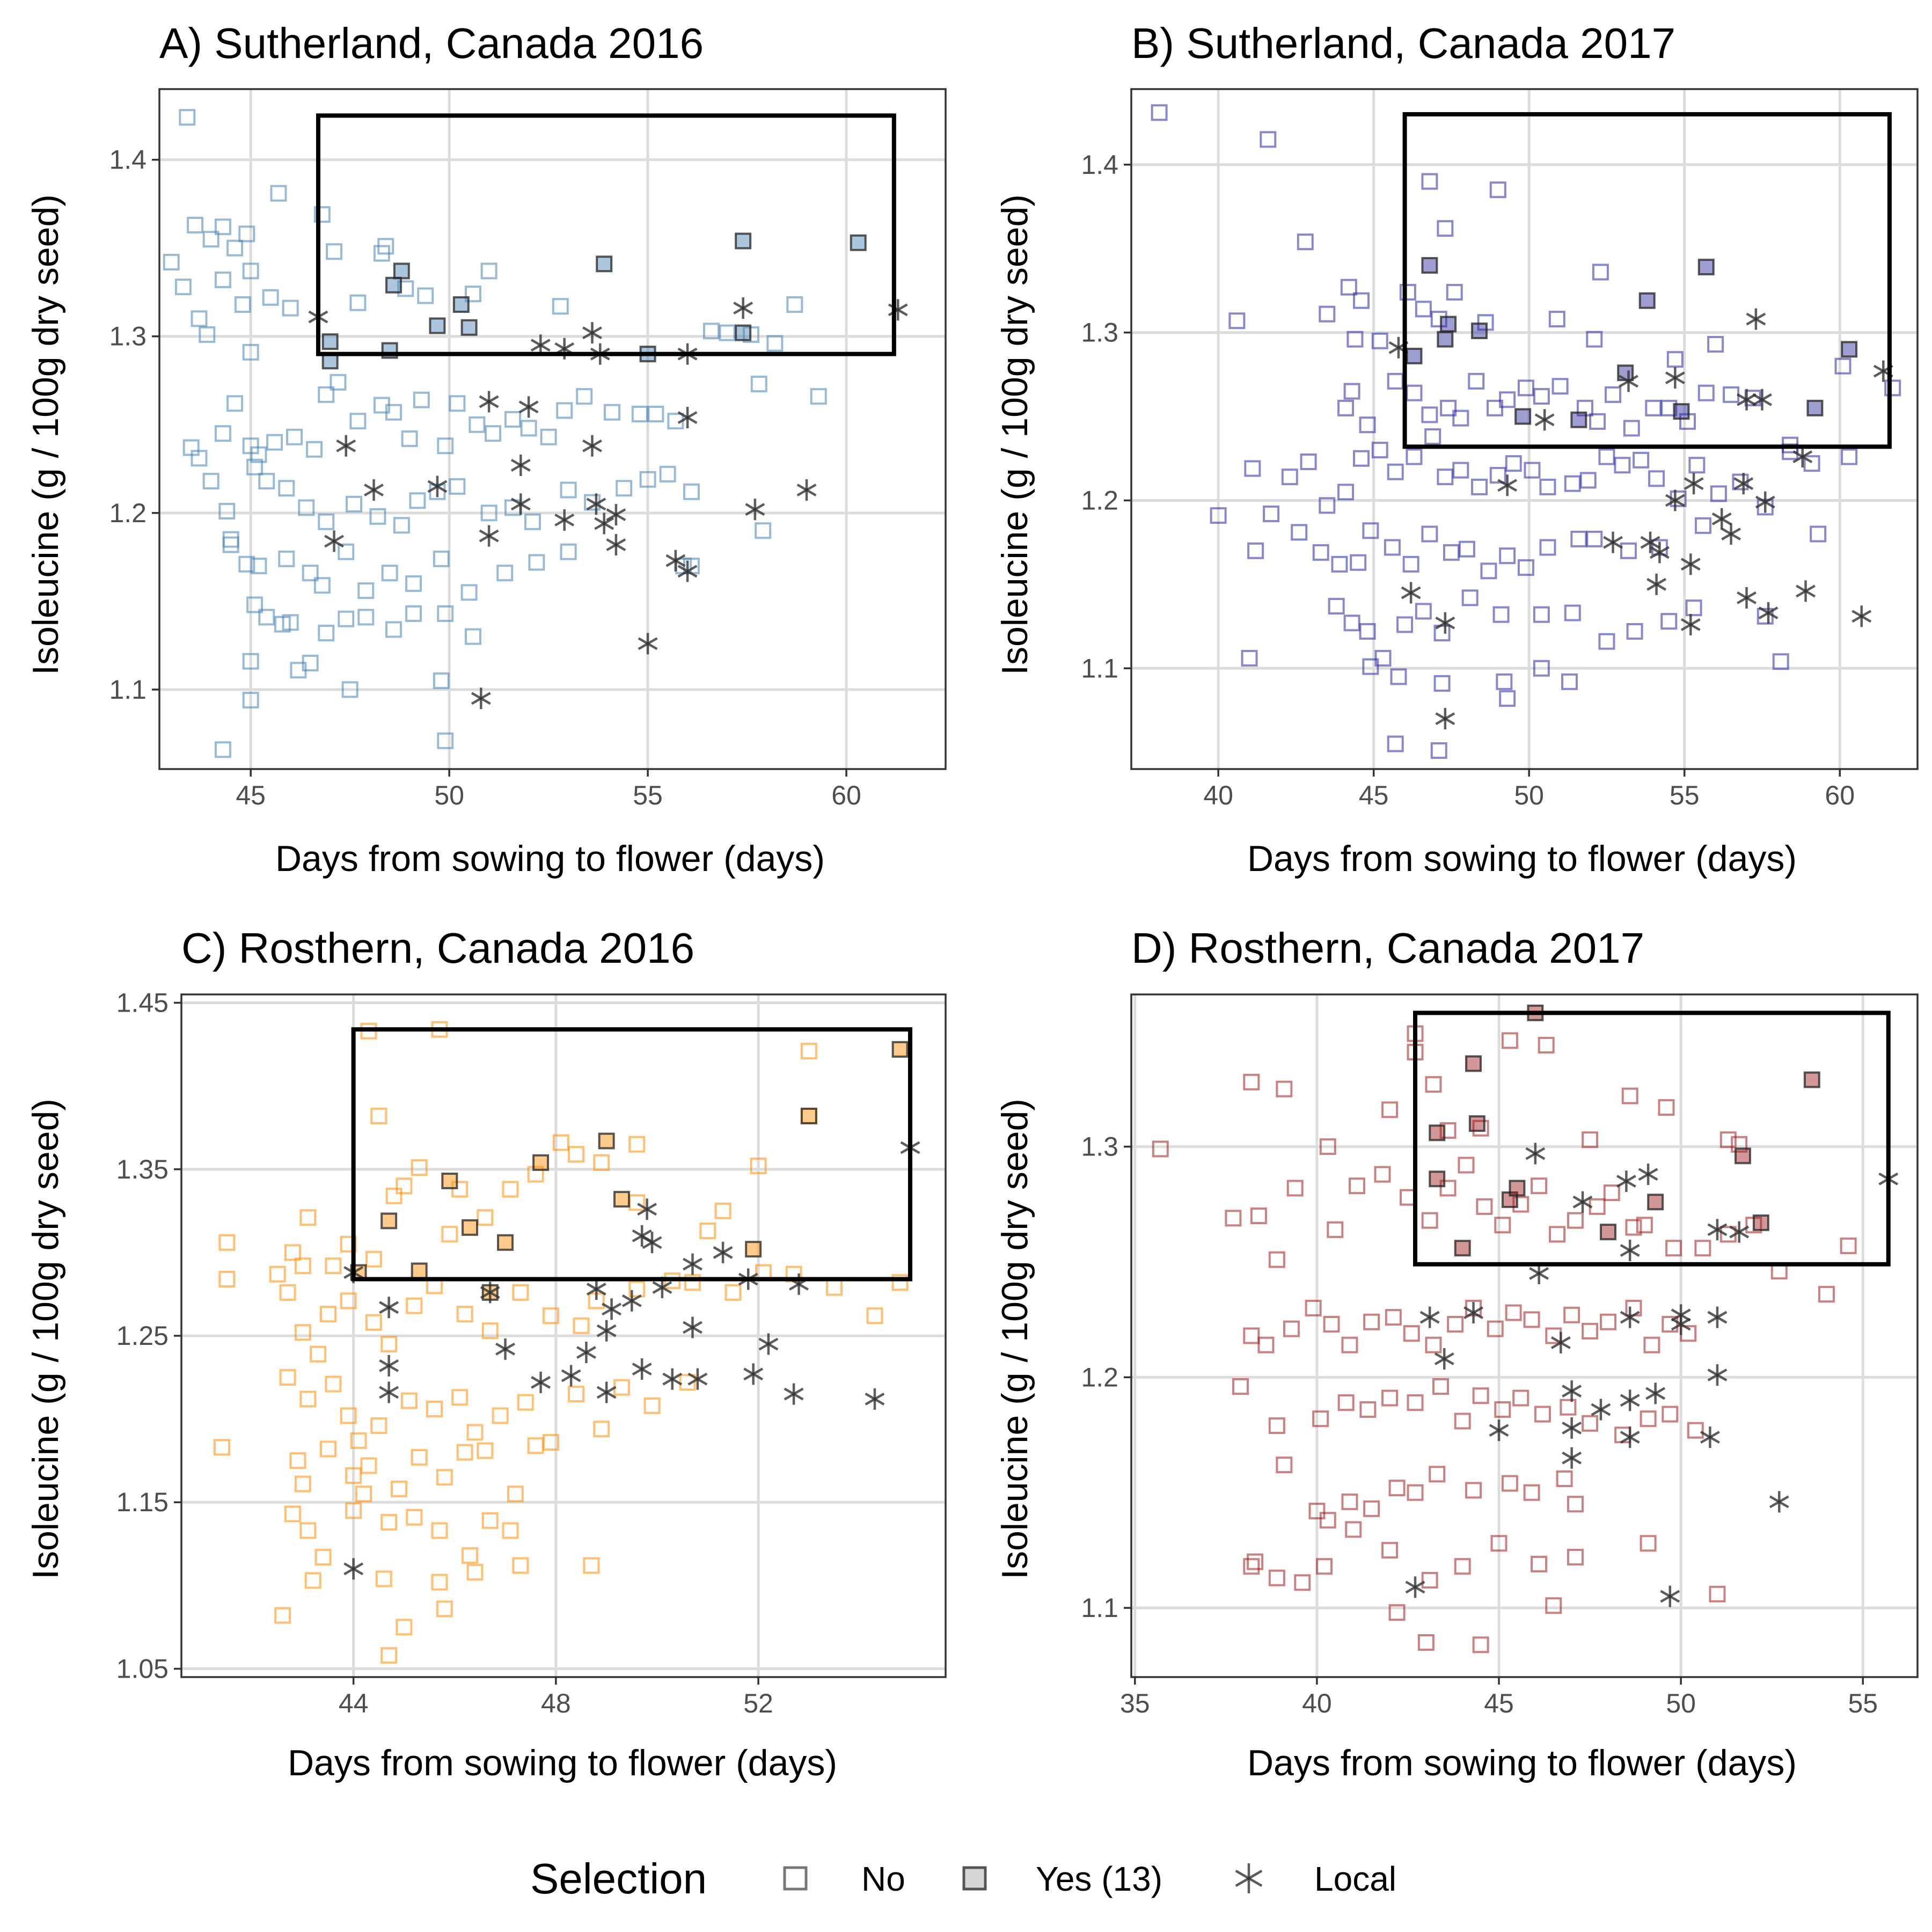  I want to click on panel-d-point-yes, so click(1473, 1063).